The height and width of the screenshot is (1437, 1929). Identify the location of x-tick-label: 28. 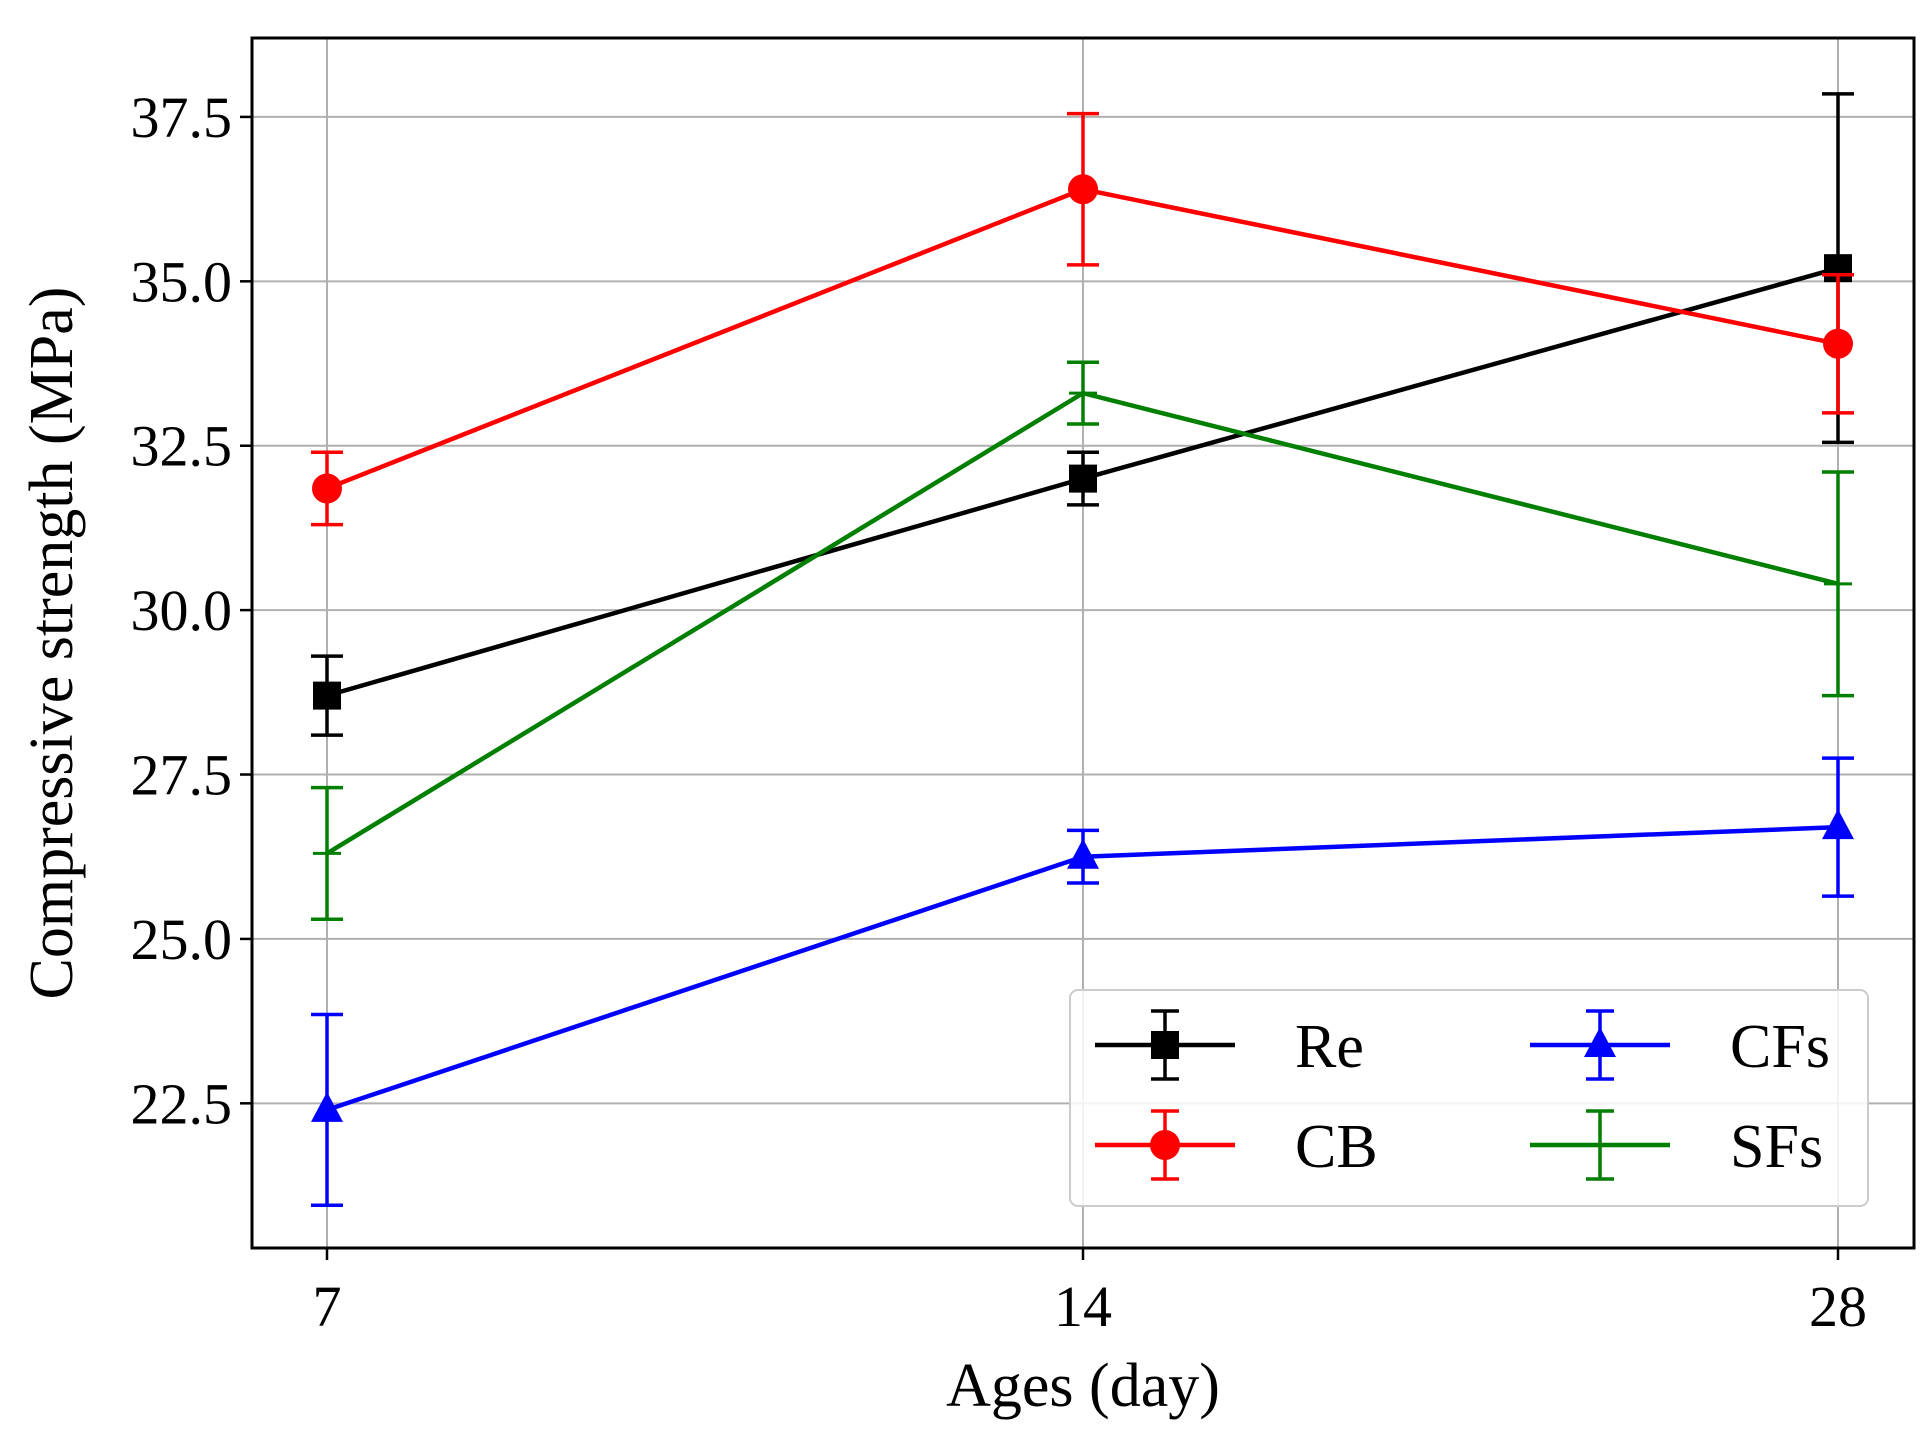
(1838, 1306).